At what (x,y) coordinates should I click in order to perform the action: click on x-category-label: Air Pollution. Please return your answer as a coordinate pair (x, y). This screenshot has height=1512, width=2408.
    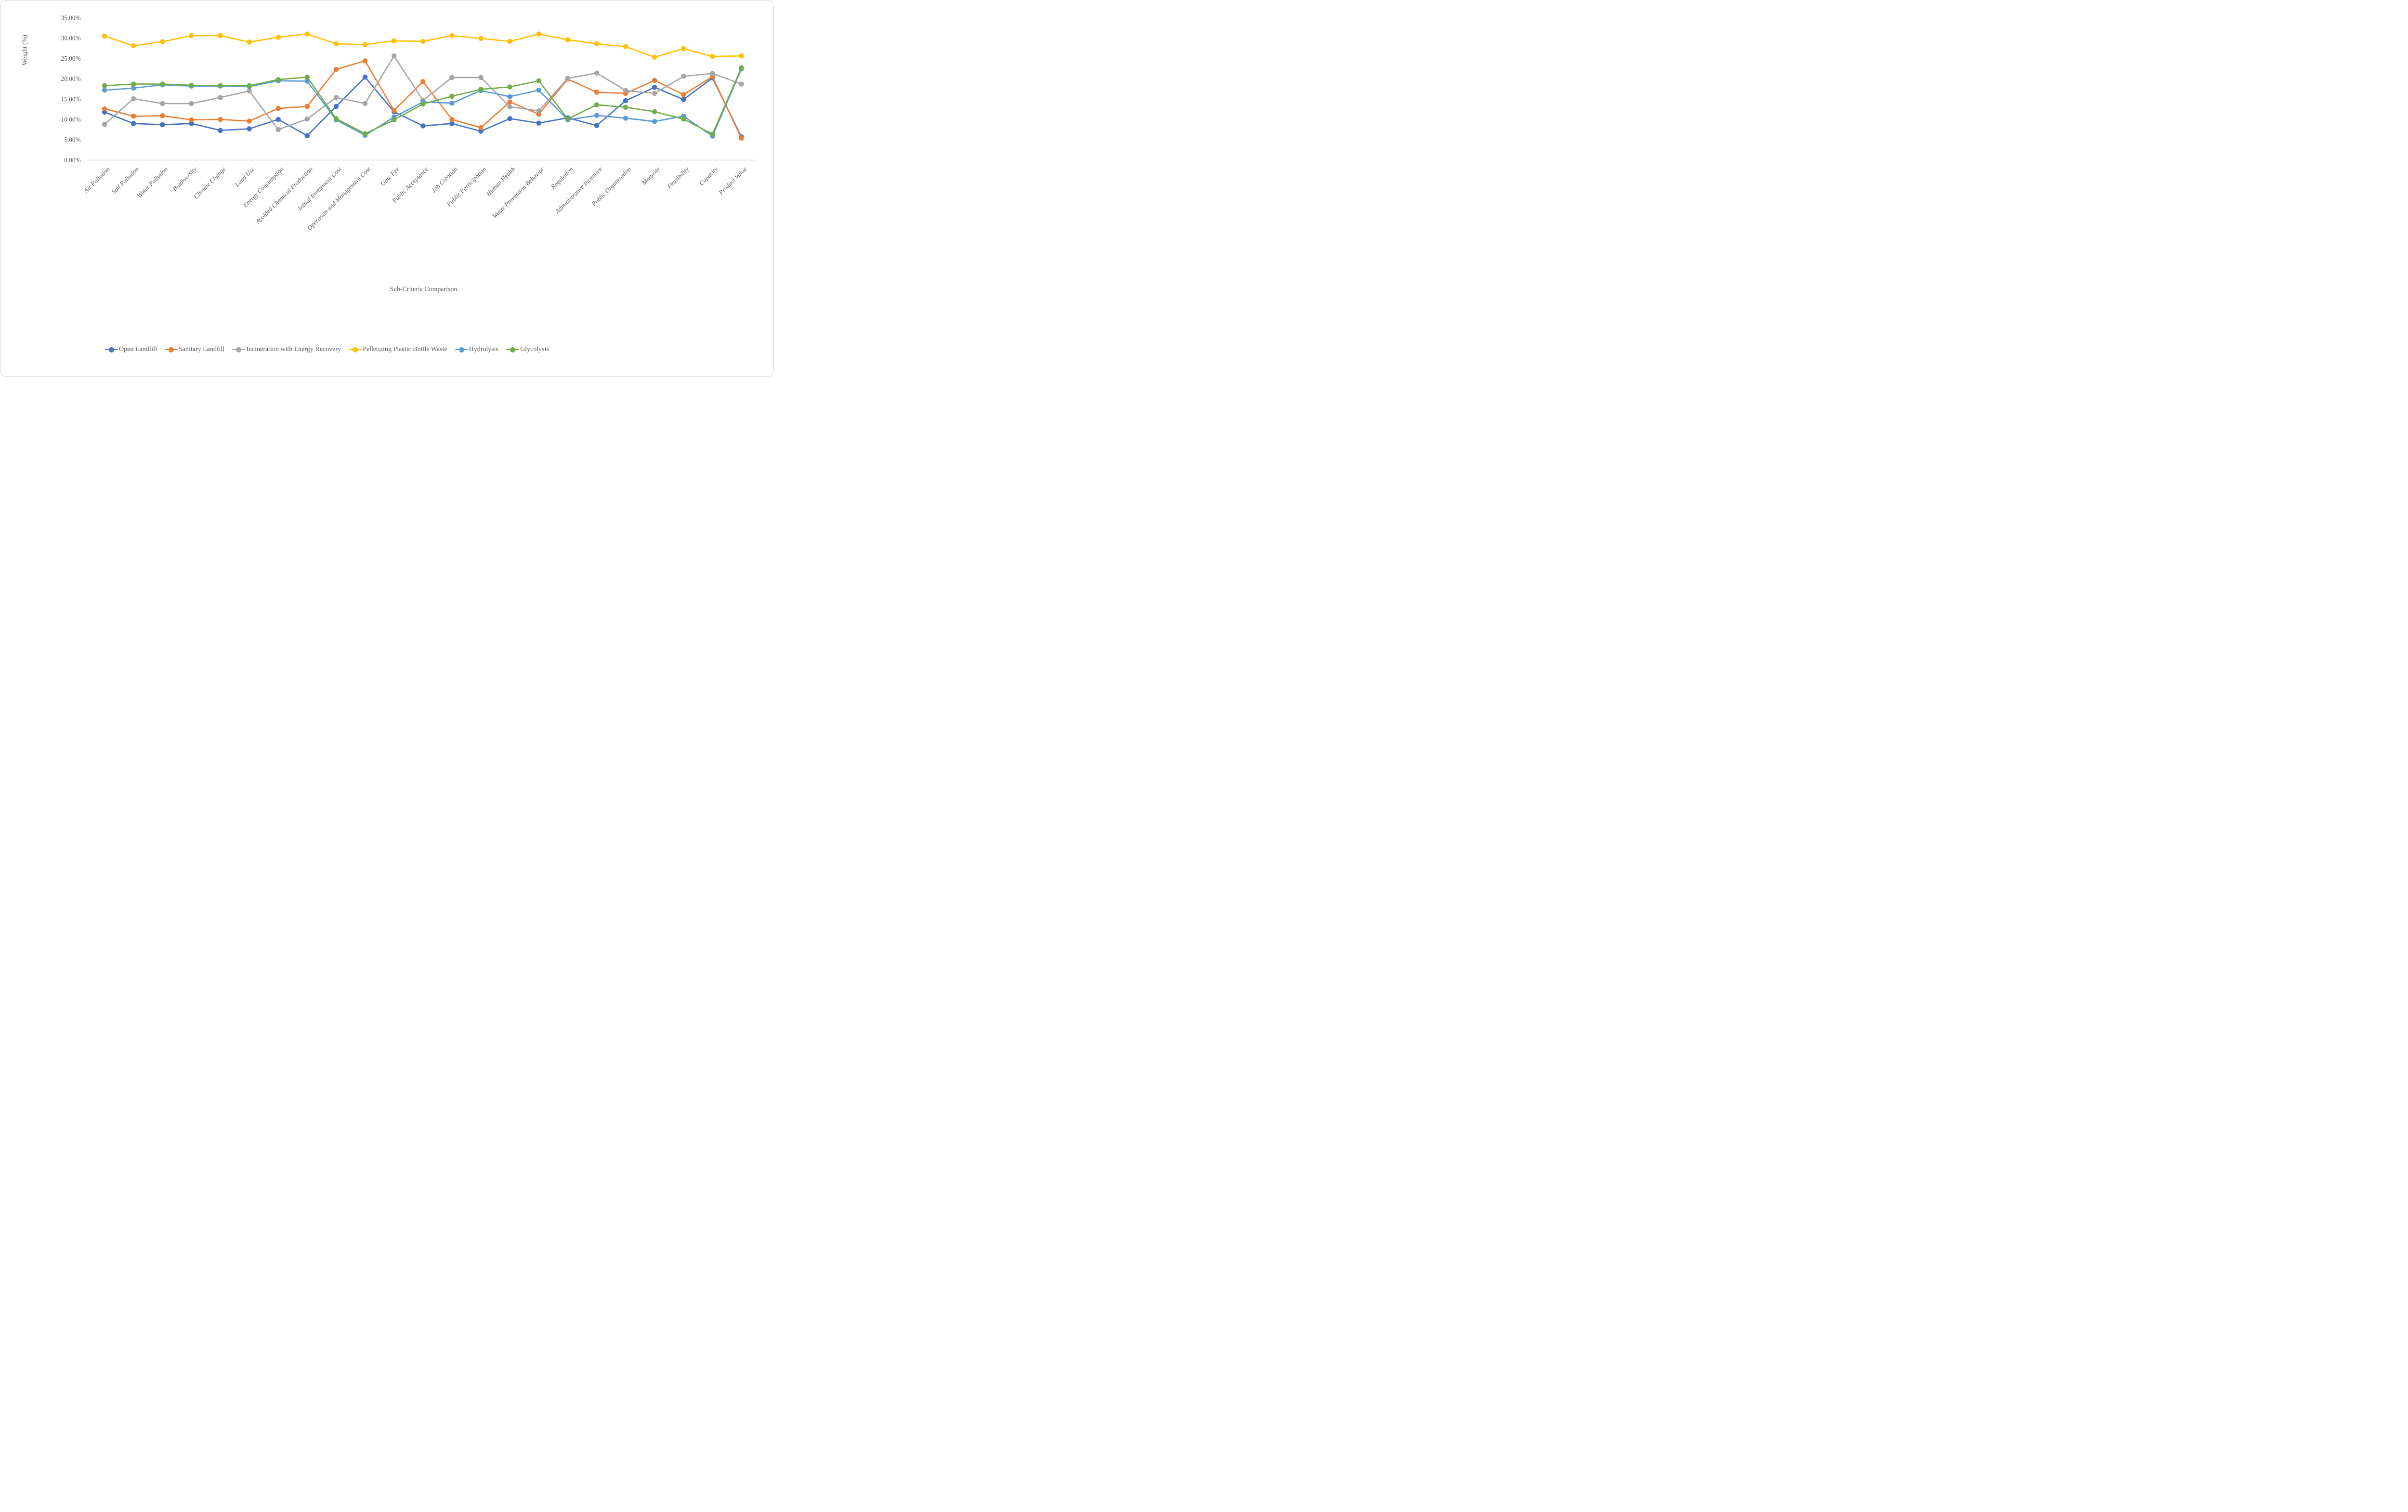
    Looking at the image, I should click on (96, 180).